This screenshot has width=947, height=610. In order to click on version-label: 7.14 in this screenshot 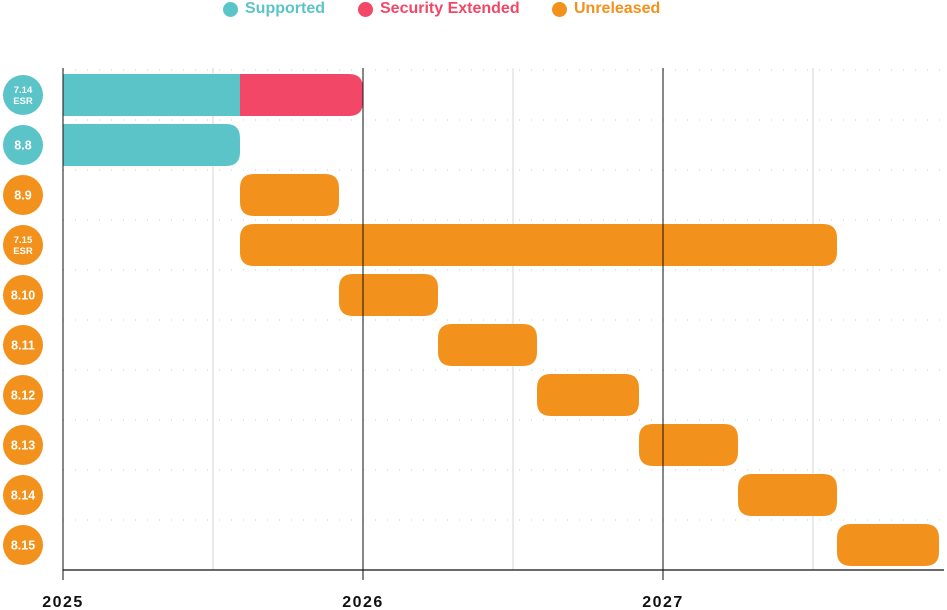, I will do `click(23, 90)`.